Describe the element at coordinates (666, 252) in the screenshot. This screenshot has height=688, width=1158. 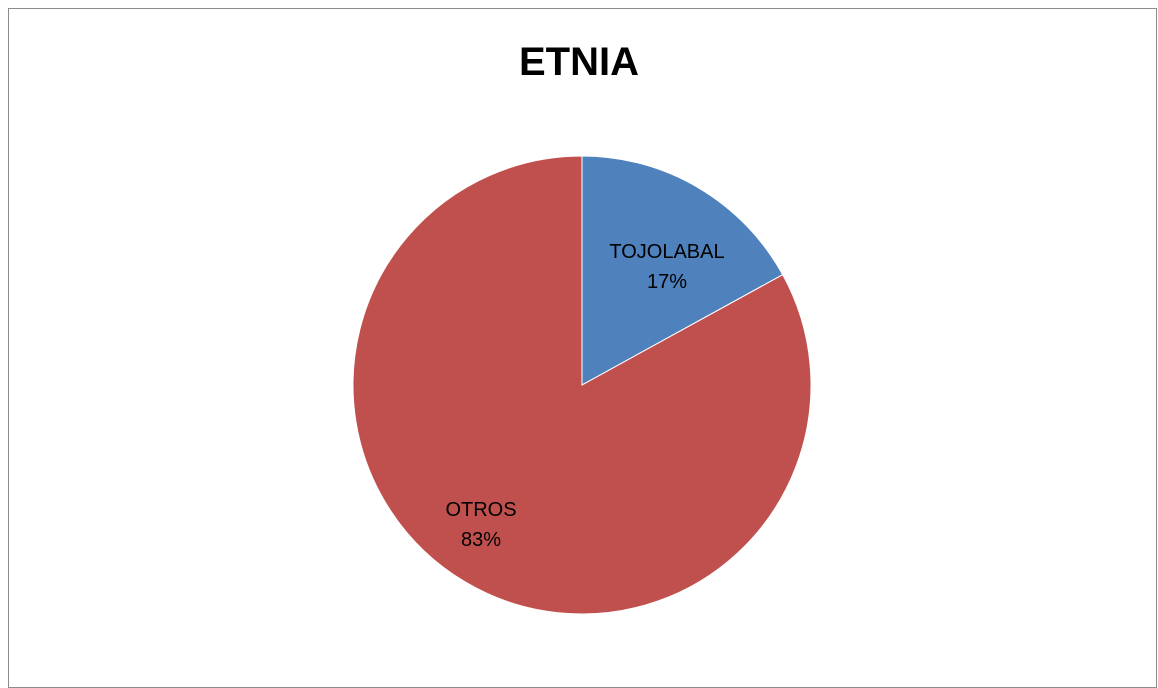
I see `slice-category-label: TOJOLABAL` at that location.